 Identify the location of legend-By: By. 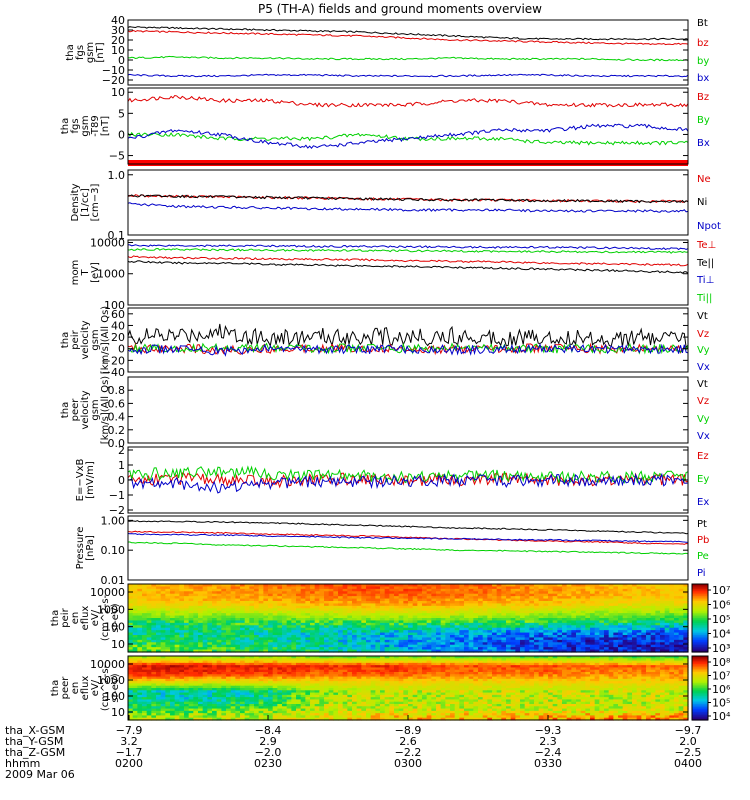
(703, 120).